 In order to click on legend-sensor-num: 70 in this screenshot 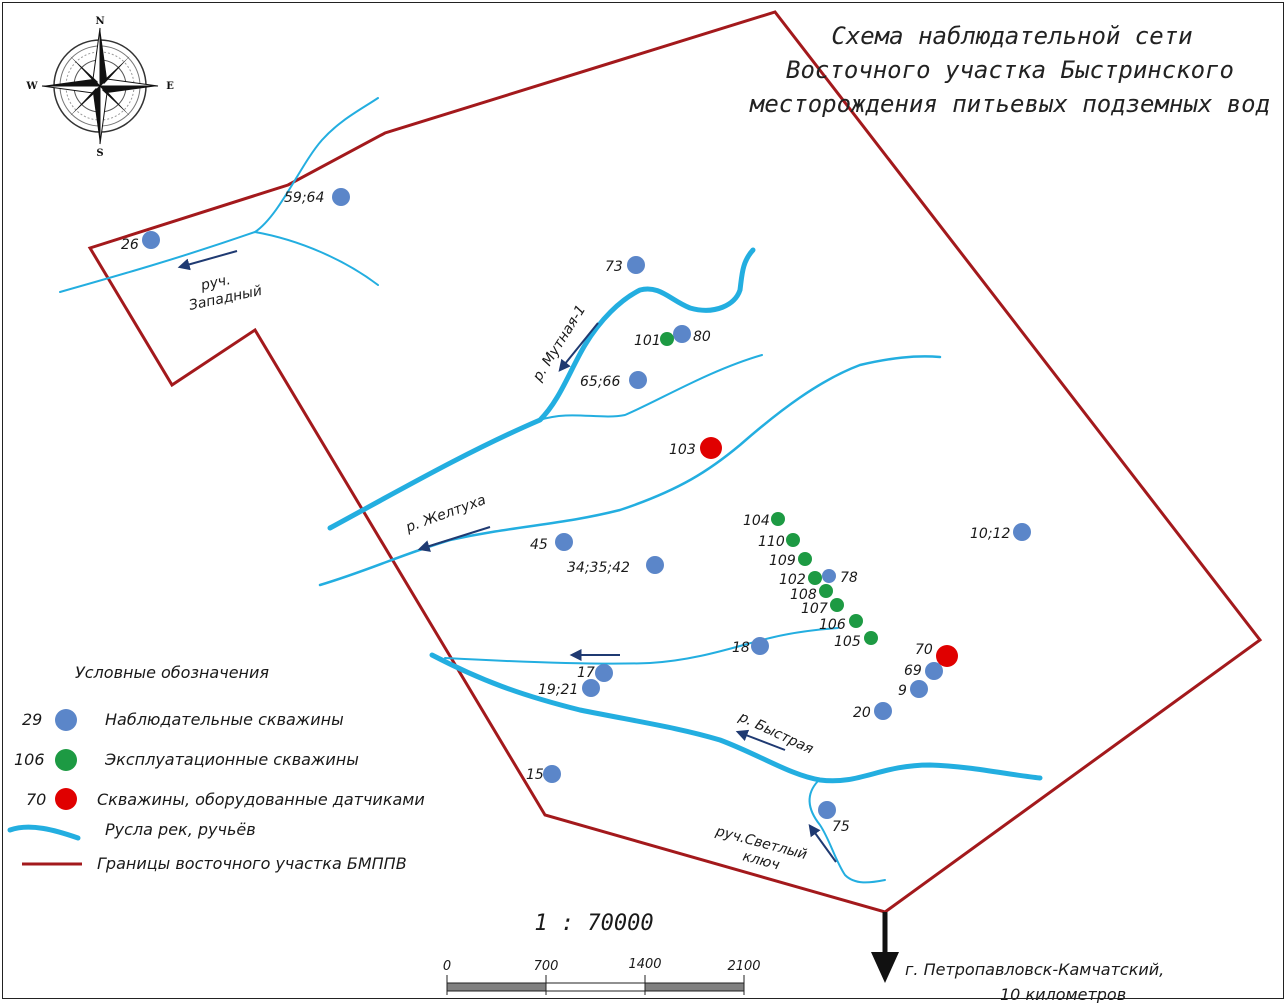, I will do `click(36, 799)`.